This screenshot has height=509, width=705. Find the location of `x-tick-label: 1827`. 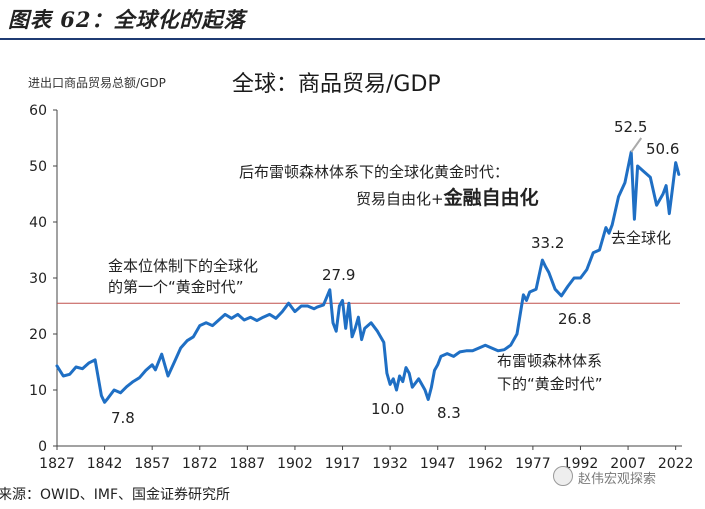

x-tick-label: 1827 is located at coordinates (57, 464).